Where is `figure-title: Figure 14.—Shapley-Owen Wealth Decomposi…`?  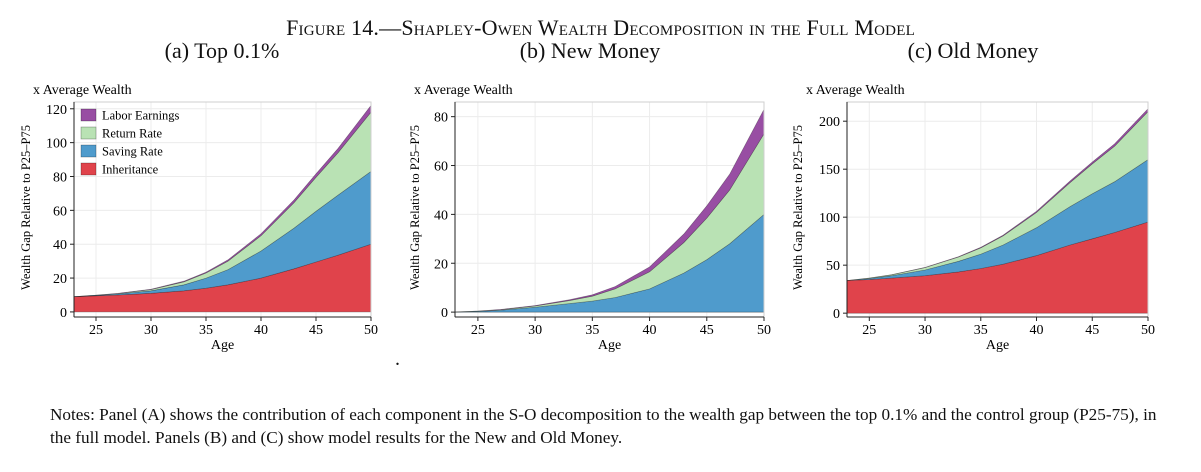 figure-title: Figure 14.—Shapley-Owen Wealth Decomposi… is located at coordinates (600, 27).